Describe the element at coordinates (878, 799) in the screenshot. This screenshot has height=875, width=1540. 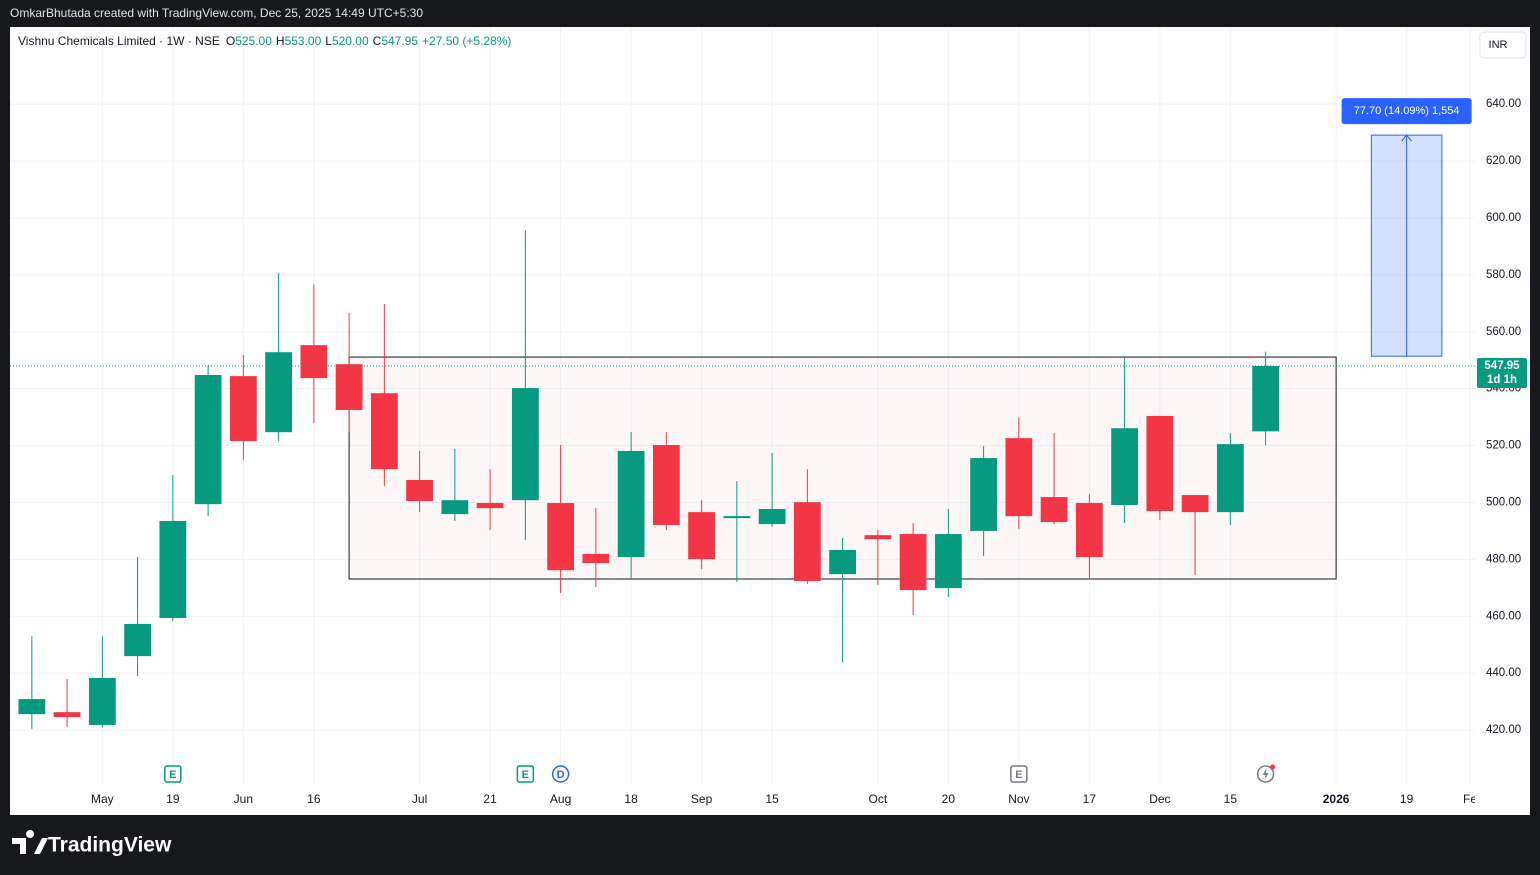
I see `x-tick-label: Oct` at that location.